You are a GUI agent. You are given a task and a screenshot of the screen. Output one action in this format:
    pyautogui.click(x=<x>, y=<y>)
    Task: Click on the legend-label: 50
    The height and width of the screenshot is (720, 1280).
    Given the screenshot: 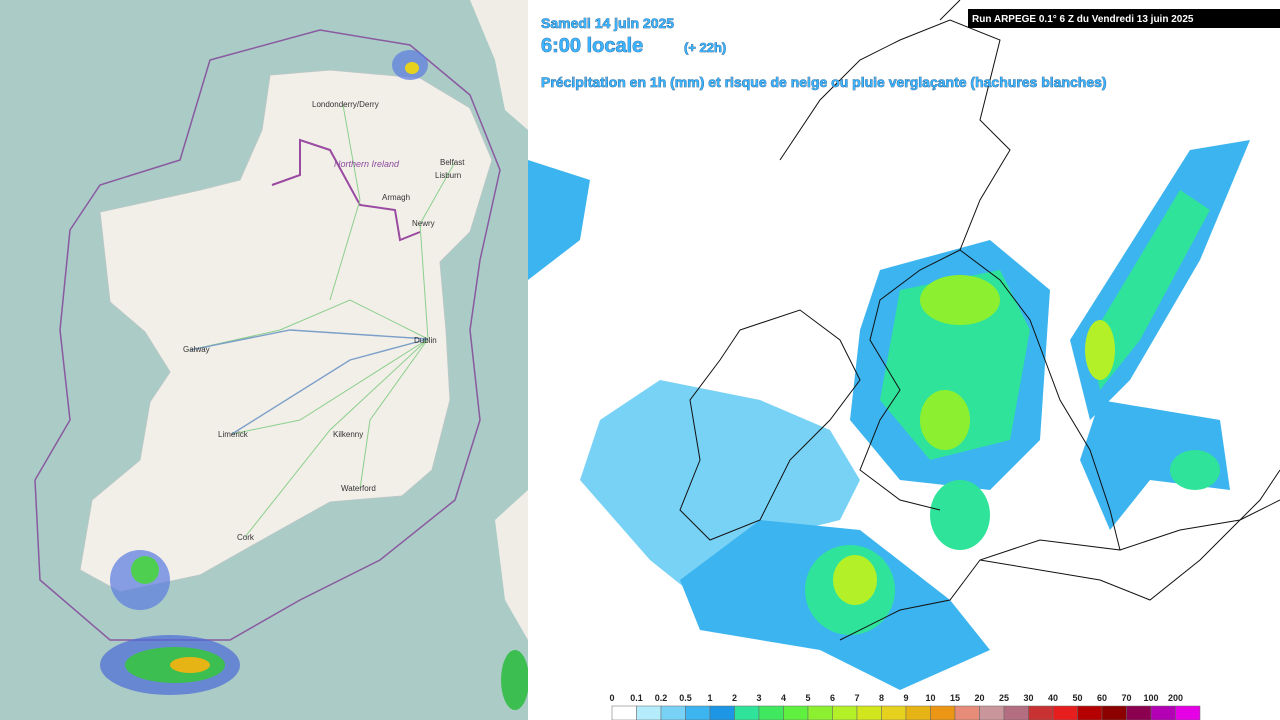 What is the action you would take?
    pyautogui.click(x=1077, y=698)
    